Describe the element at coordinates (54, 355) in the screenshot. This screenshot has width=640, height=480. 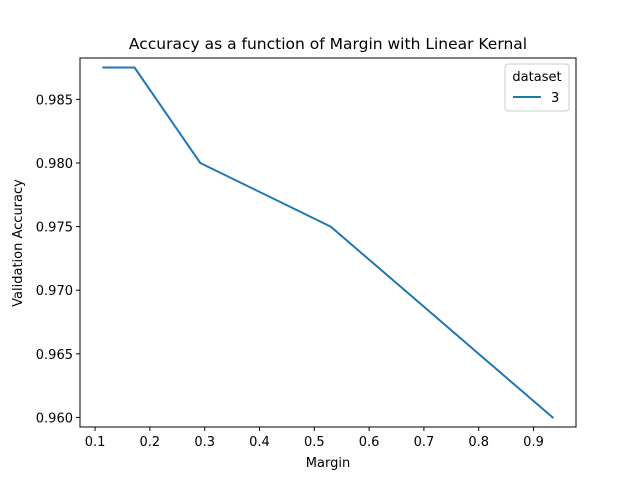
I see `y-tick-label: 0.965` at that location.